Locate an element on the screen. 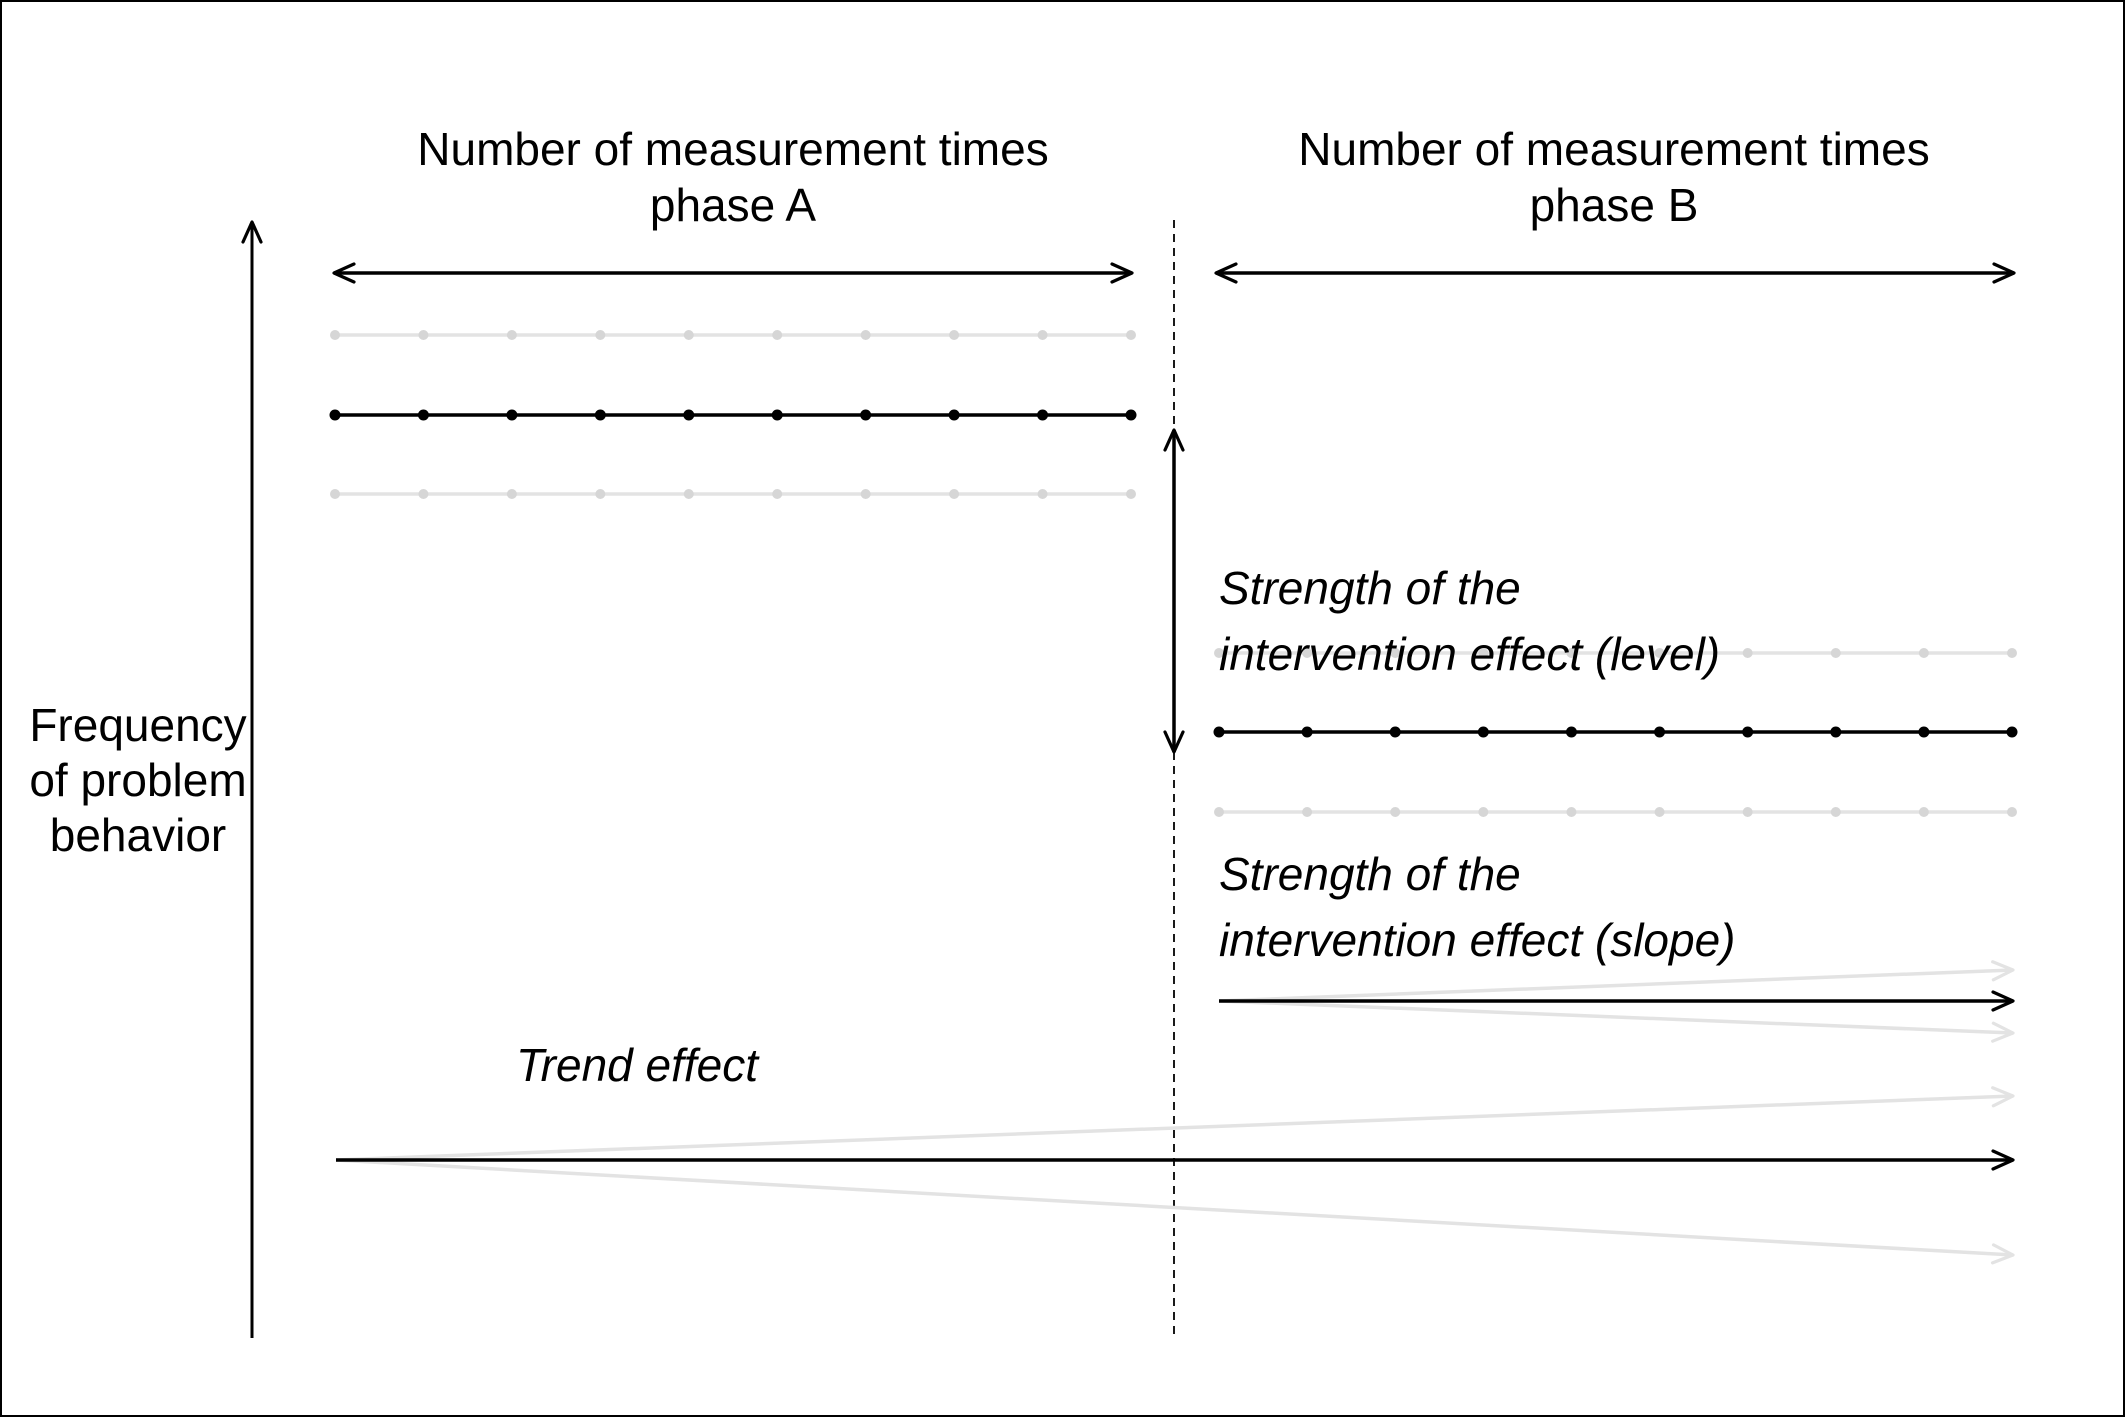 This screenshot has width=2125, height=1417. phase-a-label-line2: phase A is located at coordinates (733, 205).